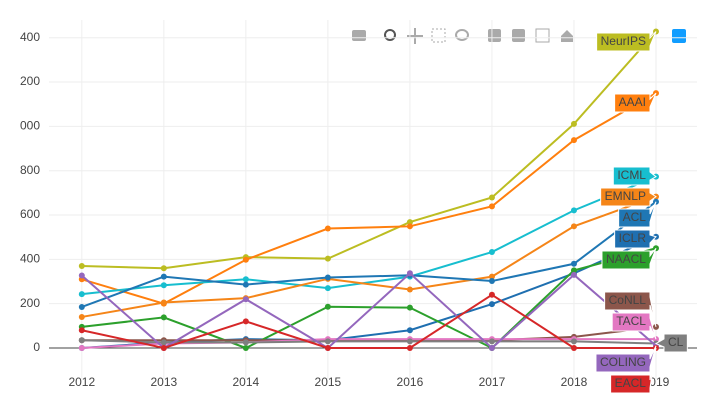 Image resolution: width=712 pixels, height=420 pixels. I want to click on hover-label-text: NAACL, so click(626, 259).